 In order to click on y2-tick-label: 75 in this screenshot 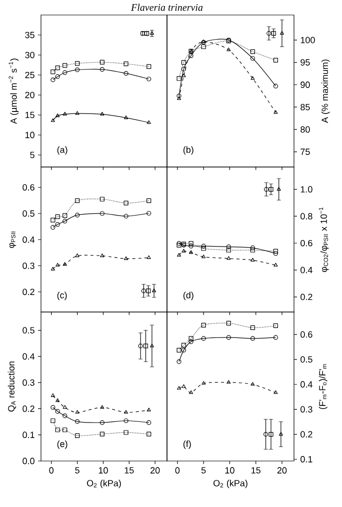, I will do `click(305, 151)`.